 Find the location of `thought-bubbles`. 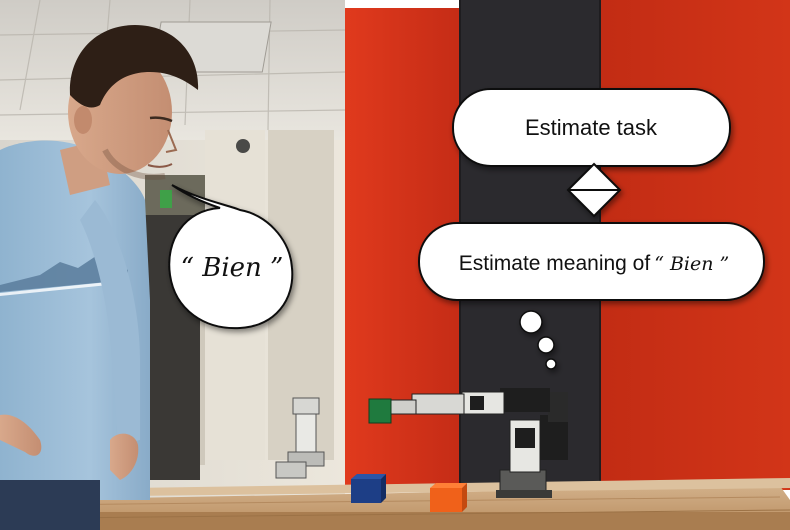

thought-bubbles is located at coordinates (538, 340).